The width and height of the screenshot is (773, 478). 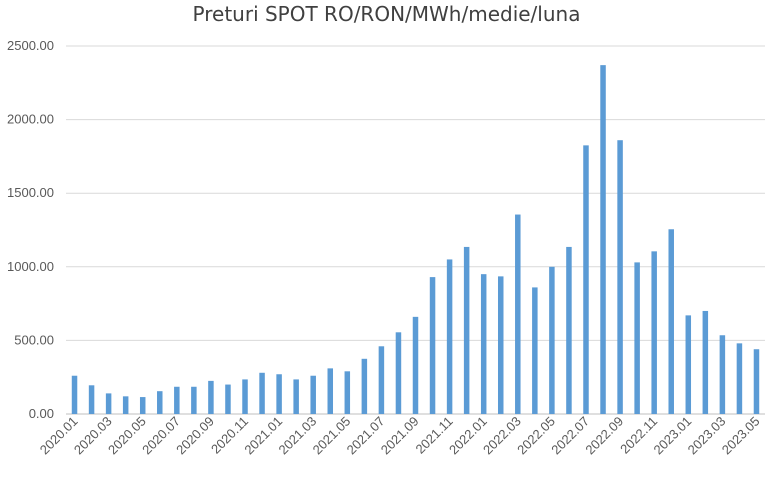 What do you see at coordinates (518, 314) in the screenshot?
I see `bar-2022.03` at bounding box center [518, 314].